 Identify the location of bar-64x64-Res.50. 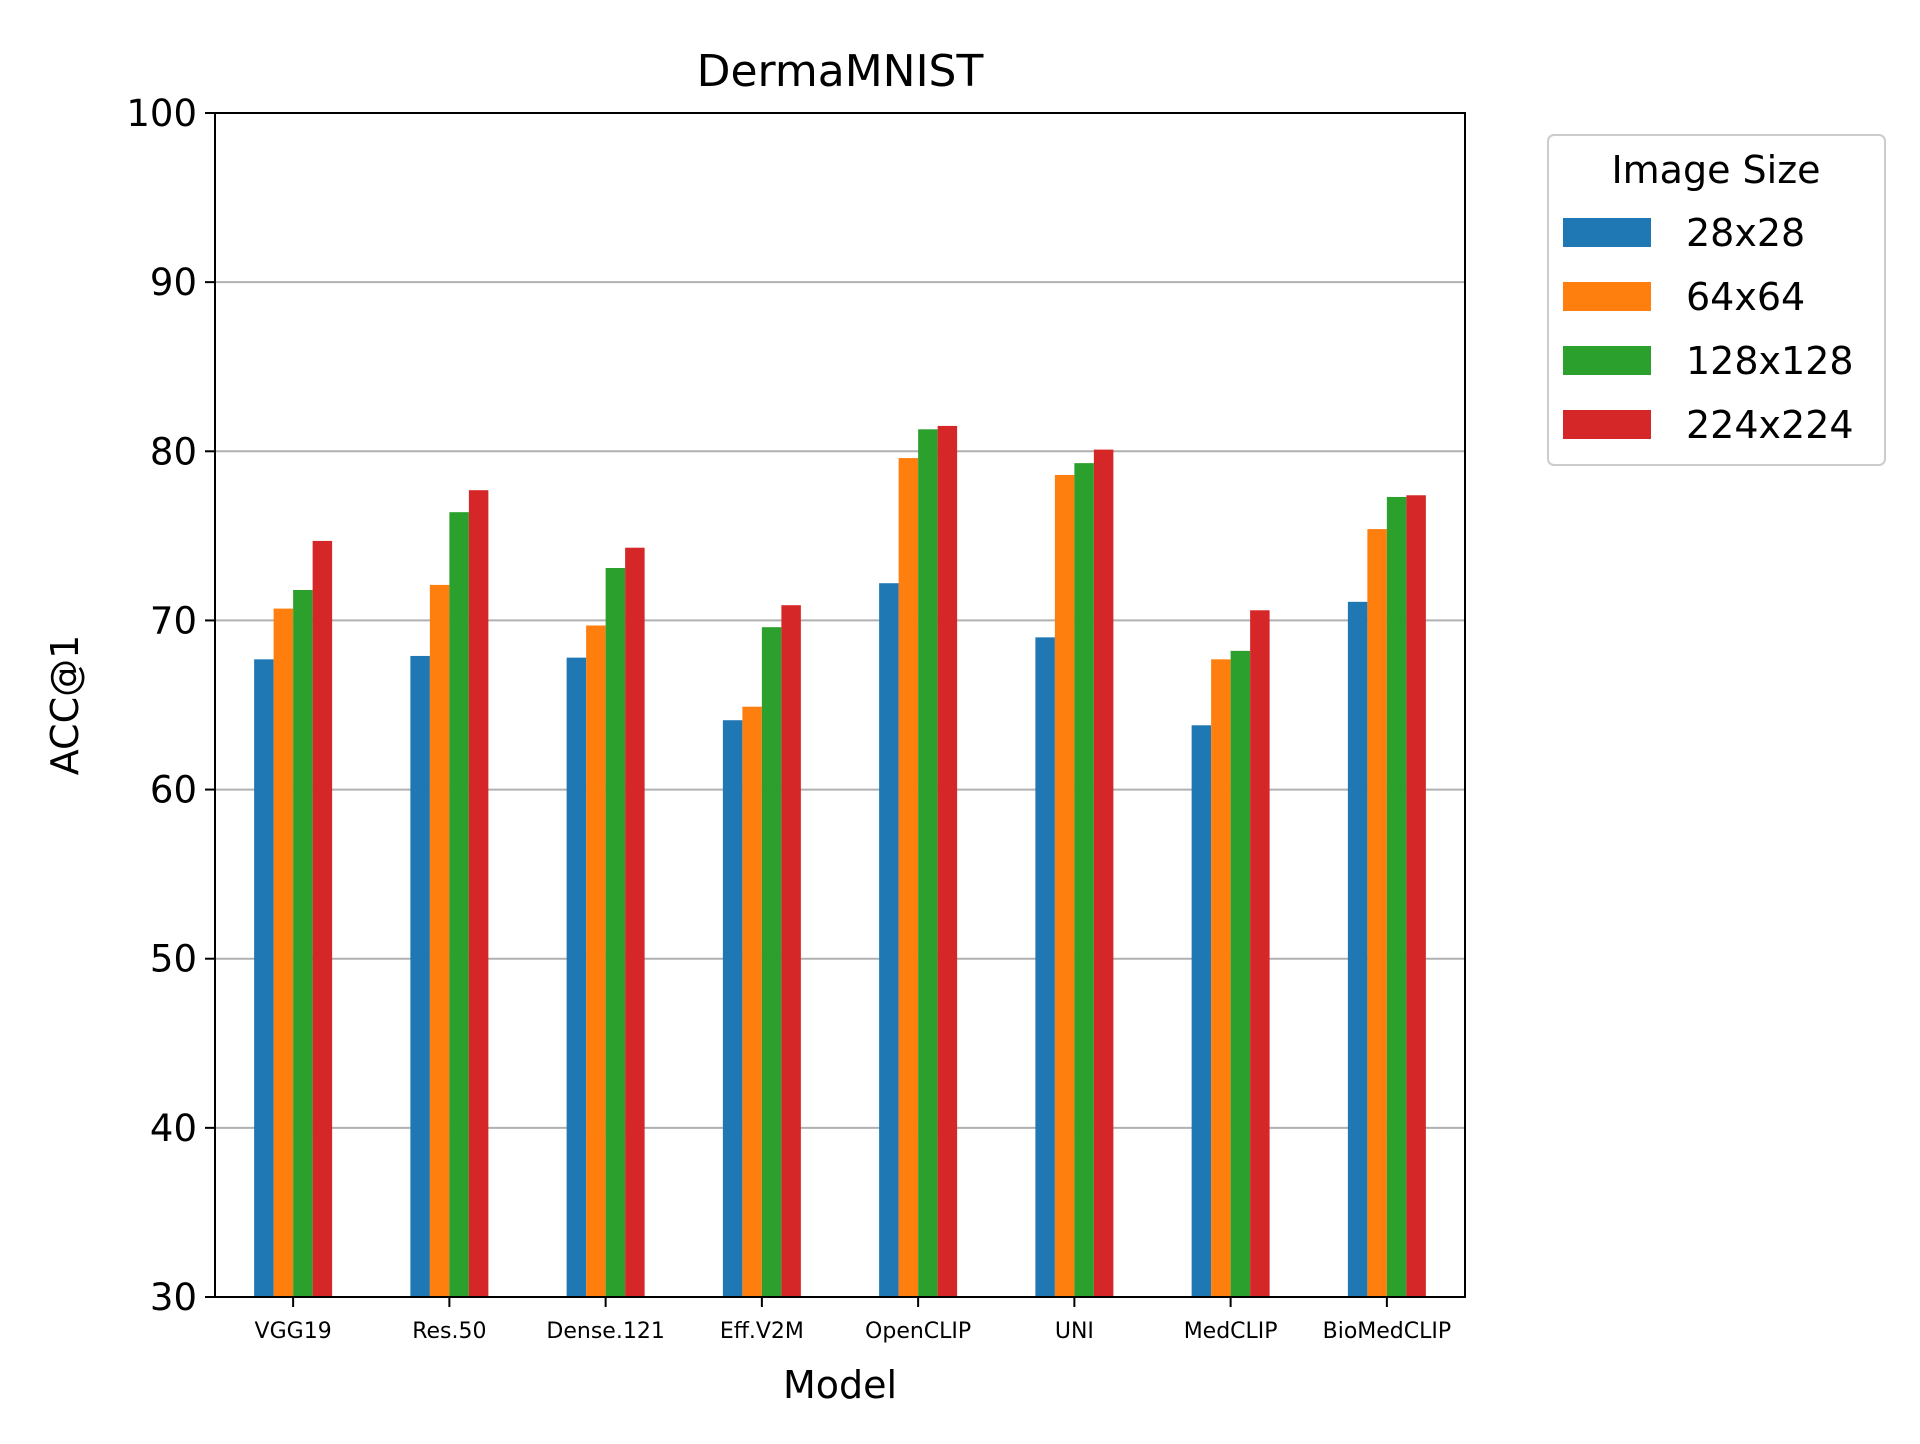
(439, 940).